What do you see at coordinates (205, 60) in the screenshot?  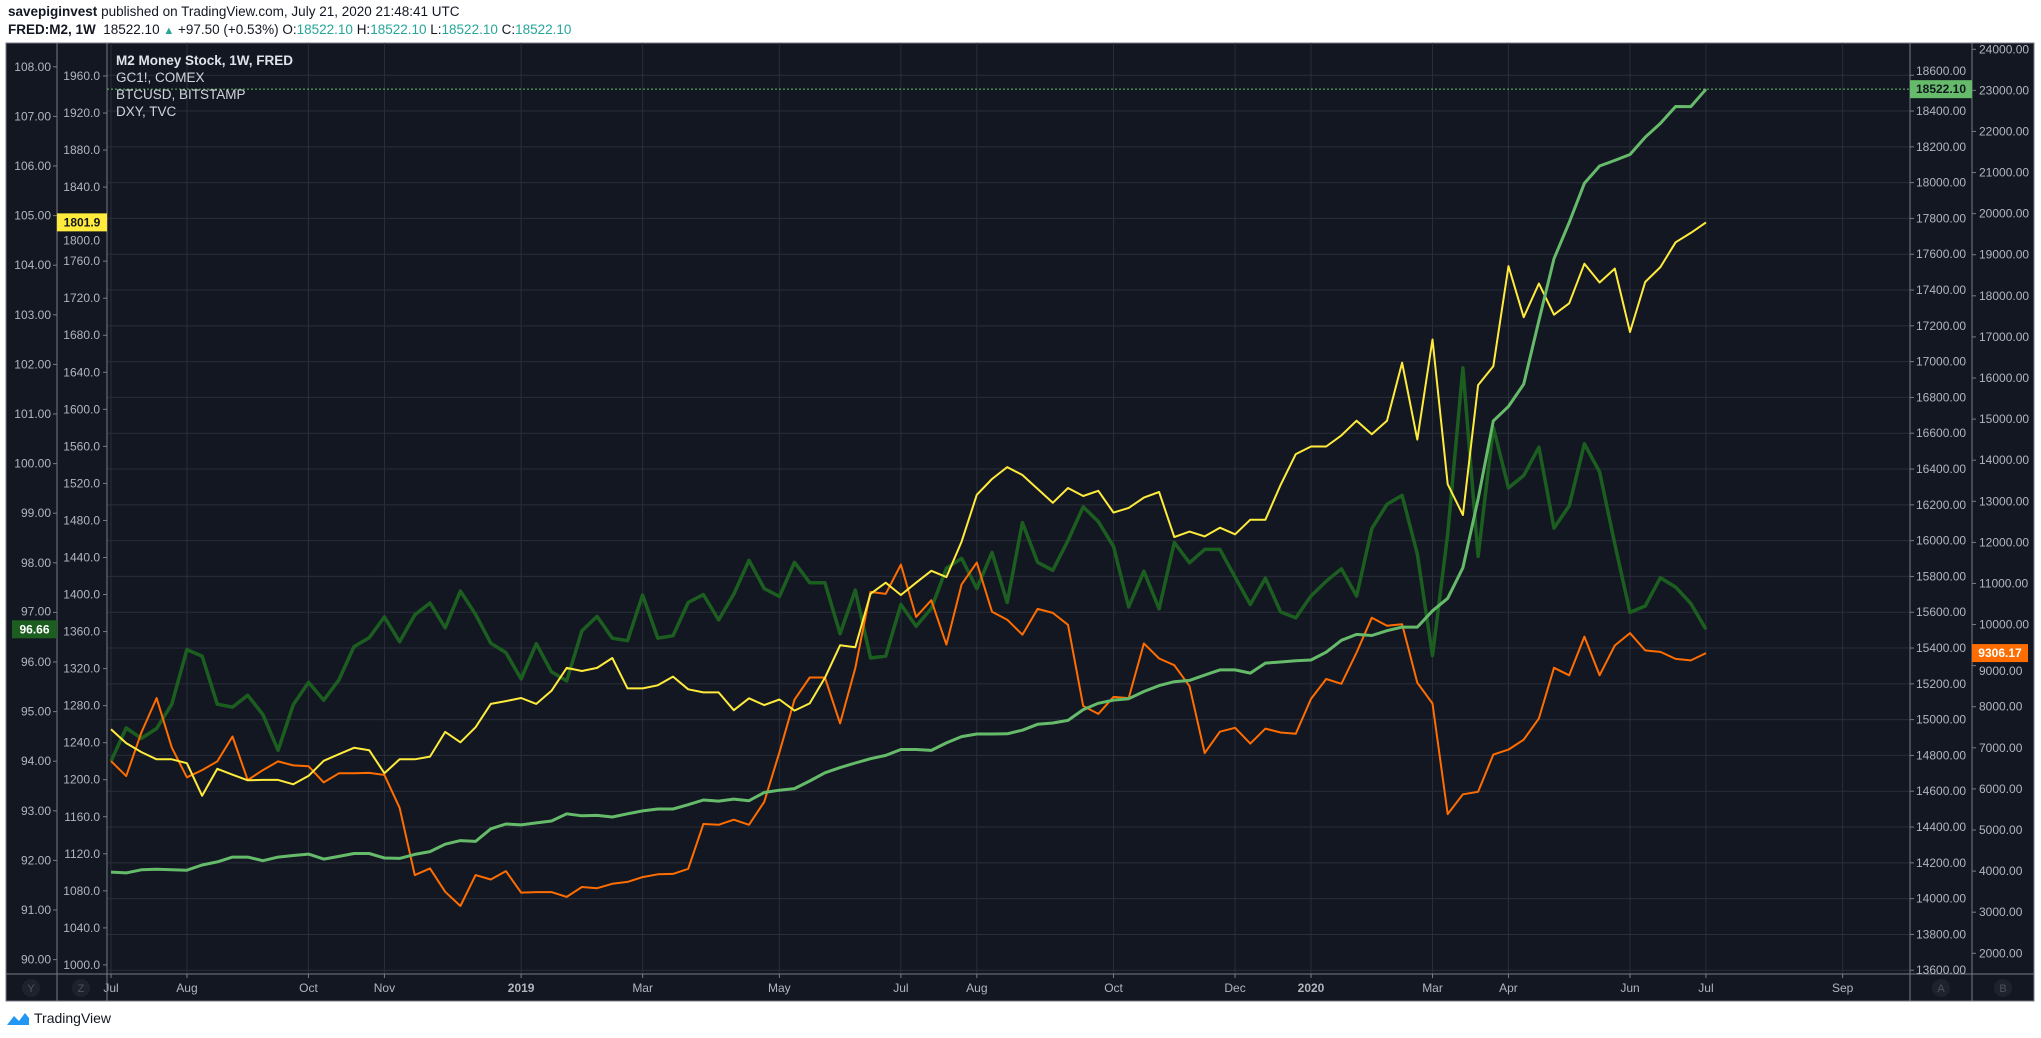 I see `legend-item-m2: M2 Money Stock, 1W, FRED` at bounding box center [205, 60].